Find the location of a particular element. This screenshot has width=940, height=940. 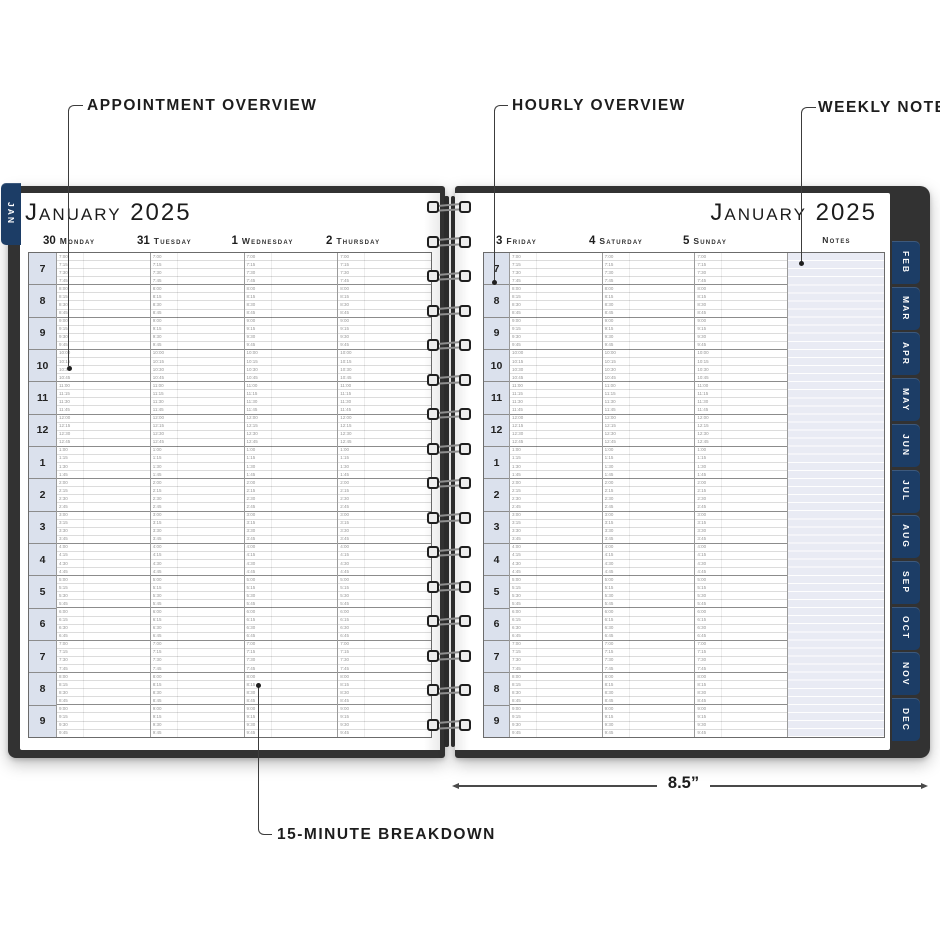

callout-line-15-minute is located at coordinates (265, 761).